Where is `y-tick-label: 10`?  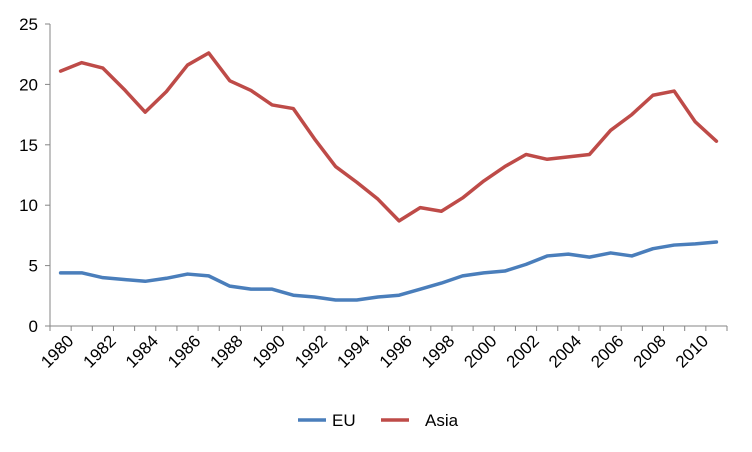
y-tick-label: 10 is located at coordinates (28, 205).